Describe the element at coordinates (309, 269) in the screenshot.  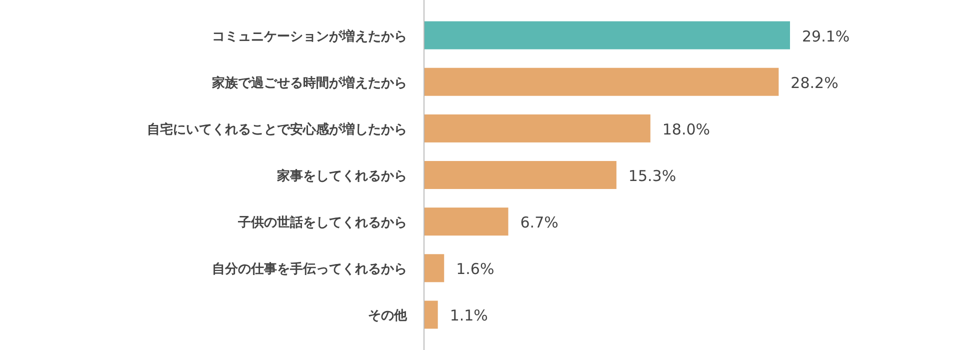
I see `y-tick-label: 自分の仕事を手伝ってくれるから` at that location.